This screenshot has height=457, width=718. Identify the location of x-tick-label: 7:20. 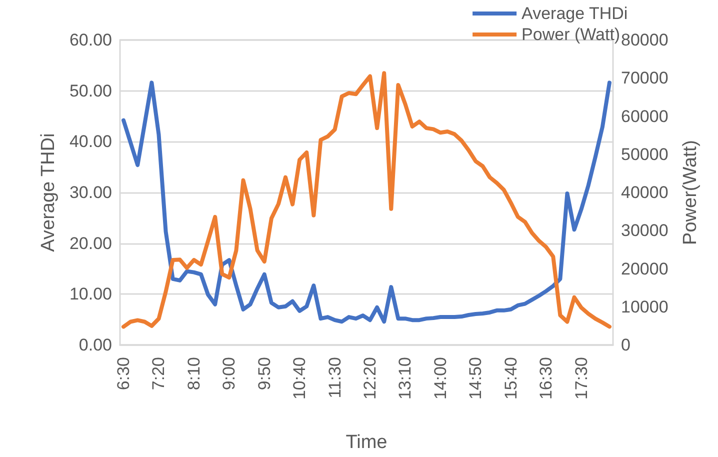
(158, 373).